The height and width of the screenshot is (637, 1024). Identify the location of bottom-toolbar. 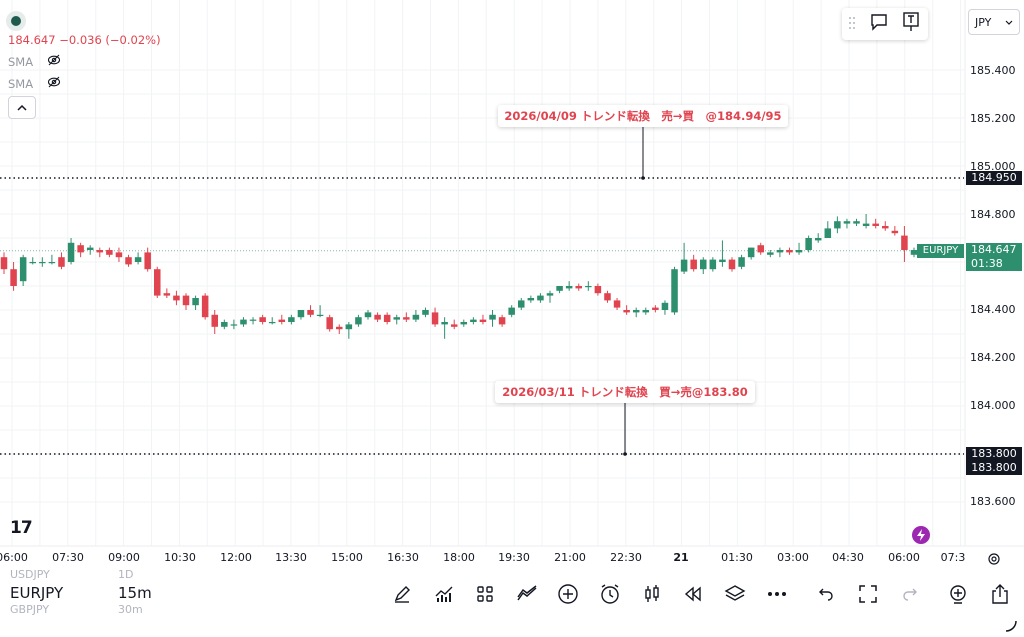
(512, 604).